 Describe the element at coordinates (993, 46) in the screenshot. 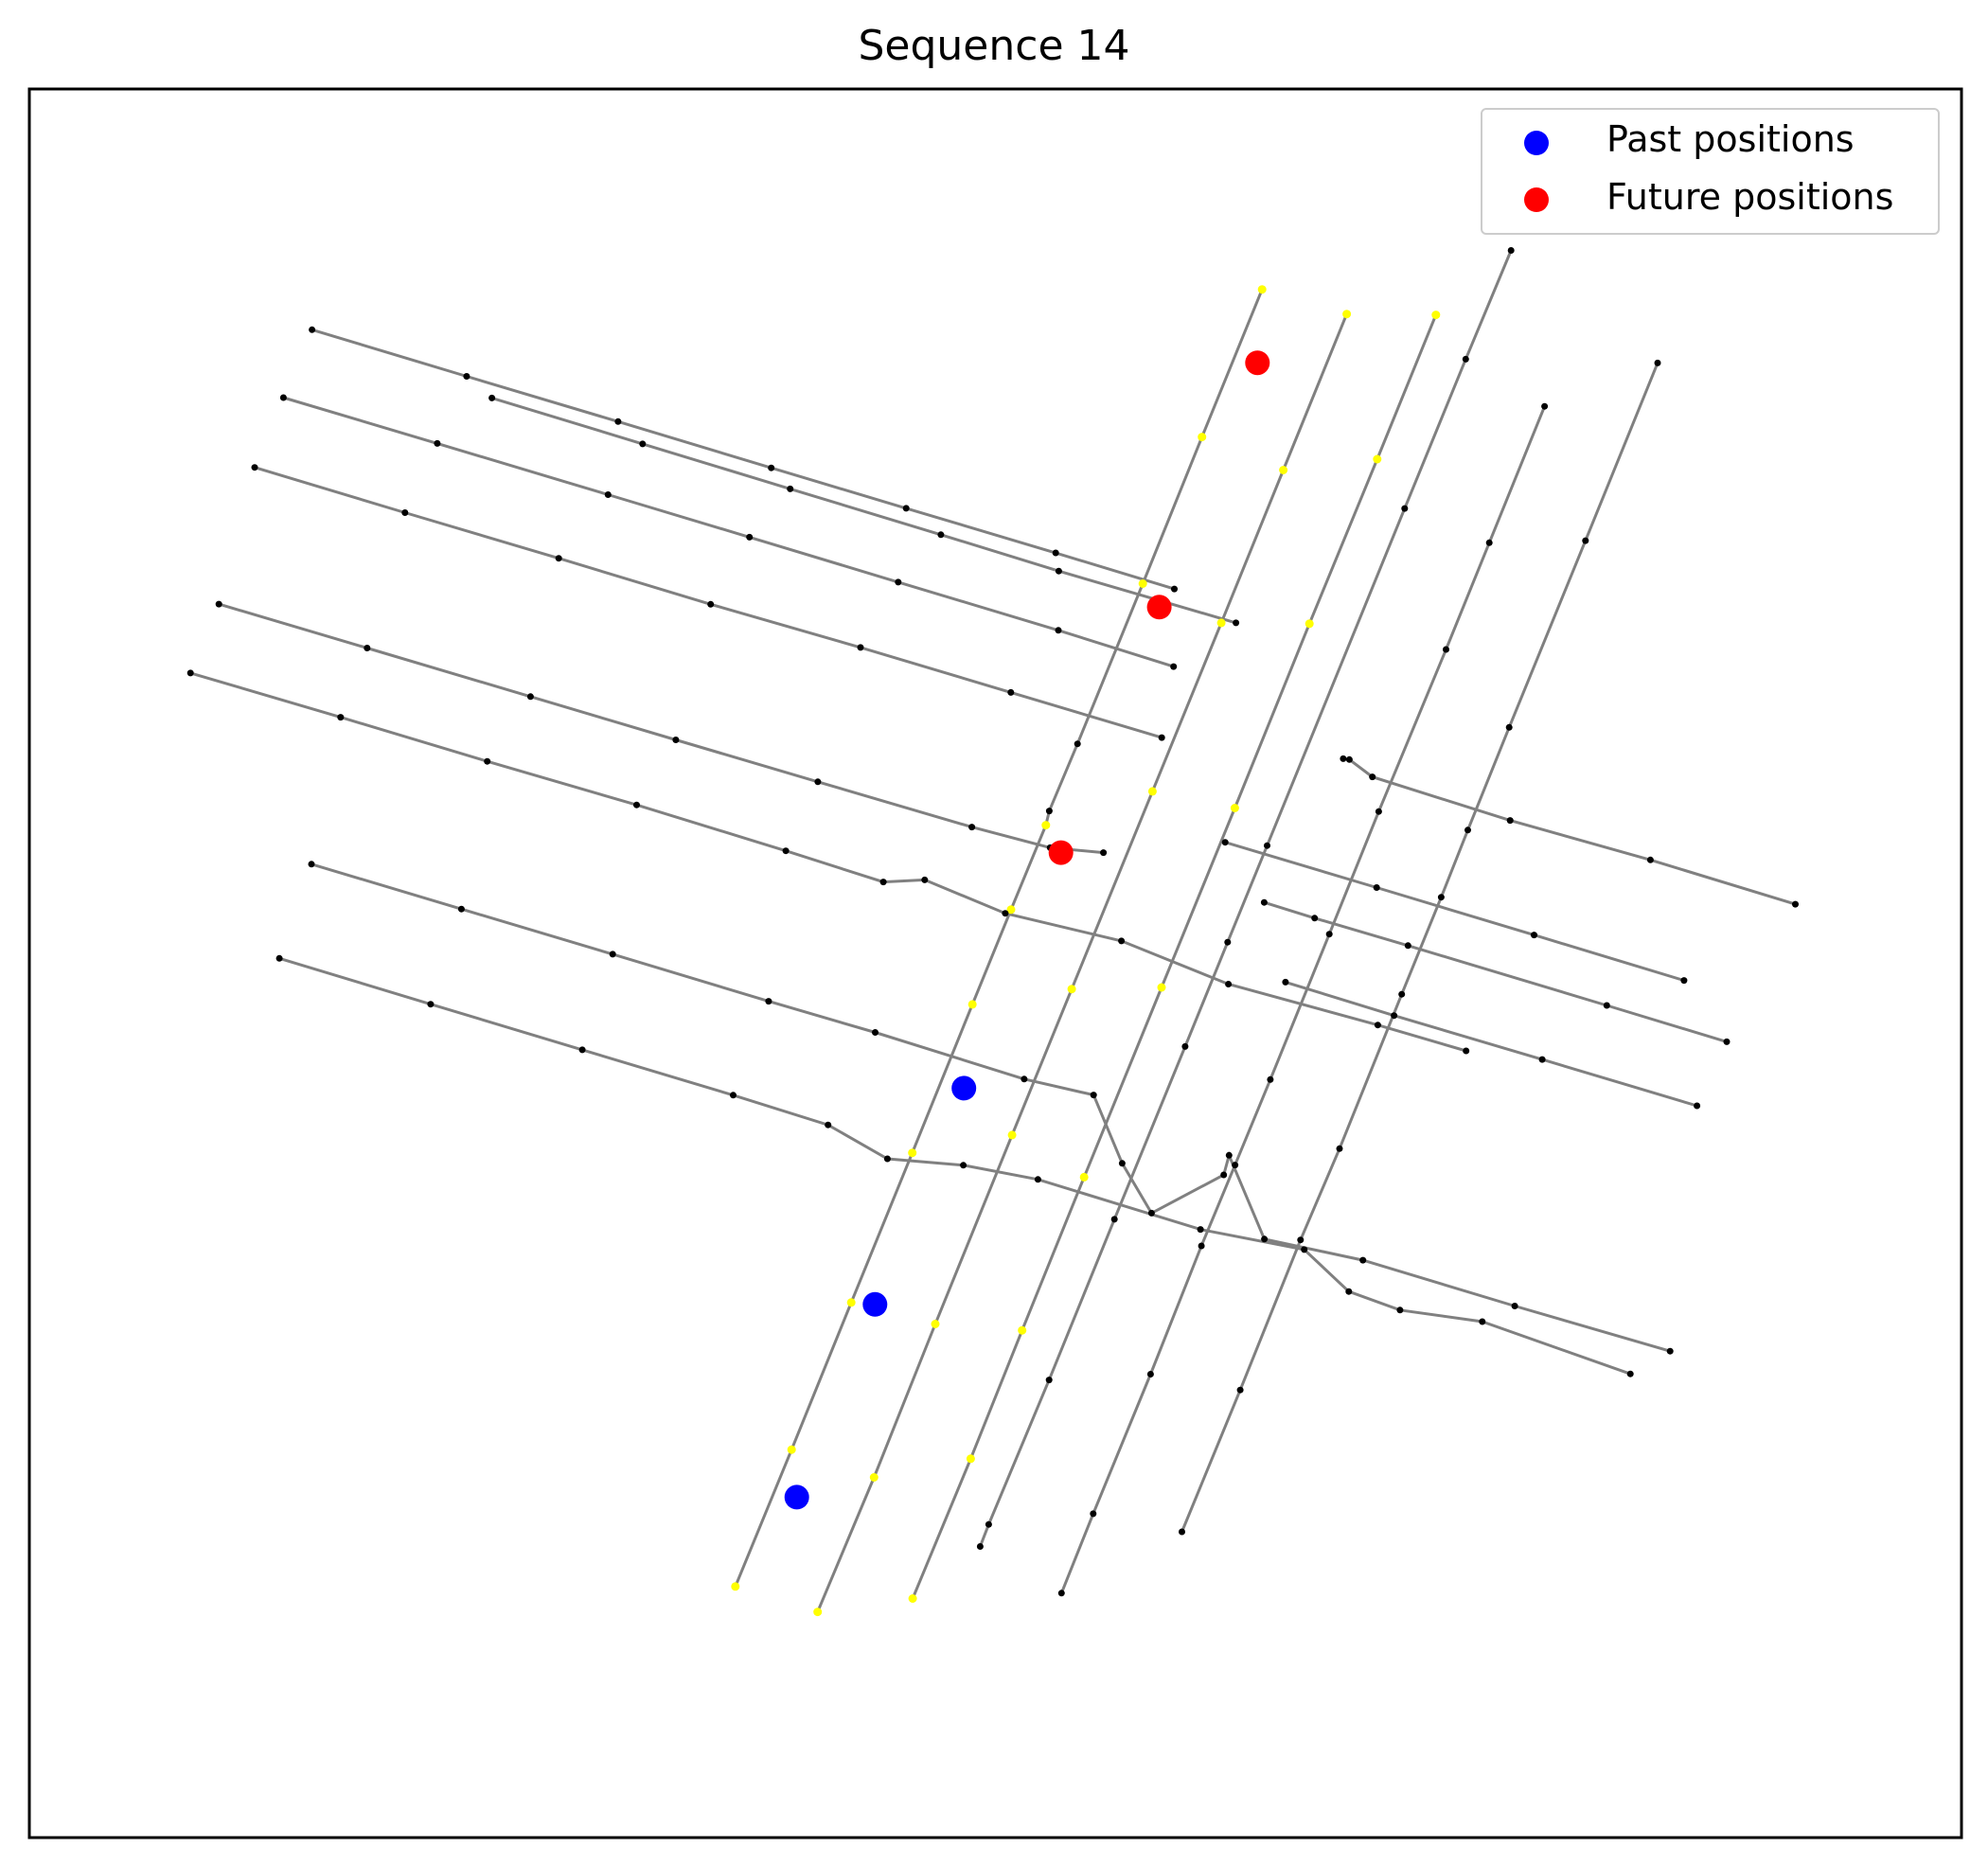

I see `chart-title: Sequence 14` at that location.